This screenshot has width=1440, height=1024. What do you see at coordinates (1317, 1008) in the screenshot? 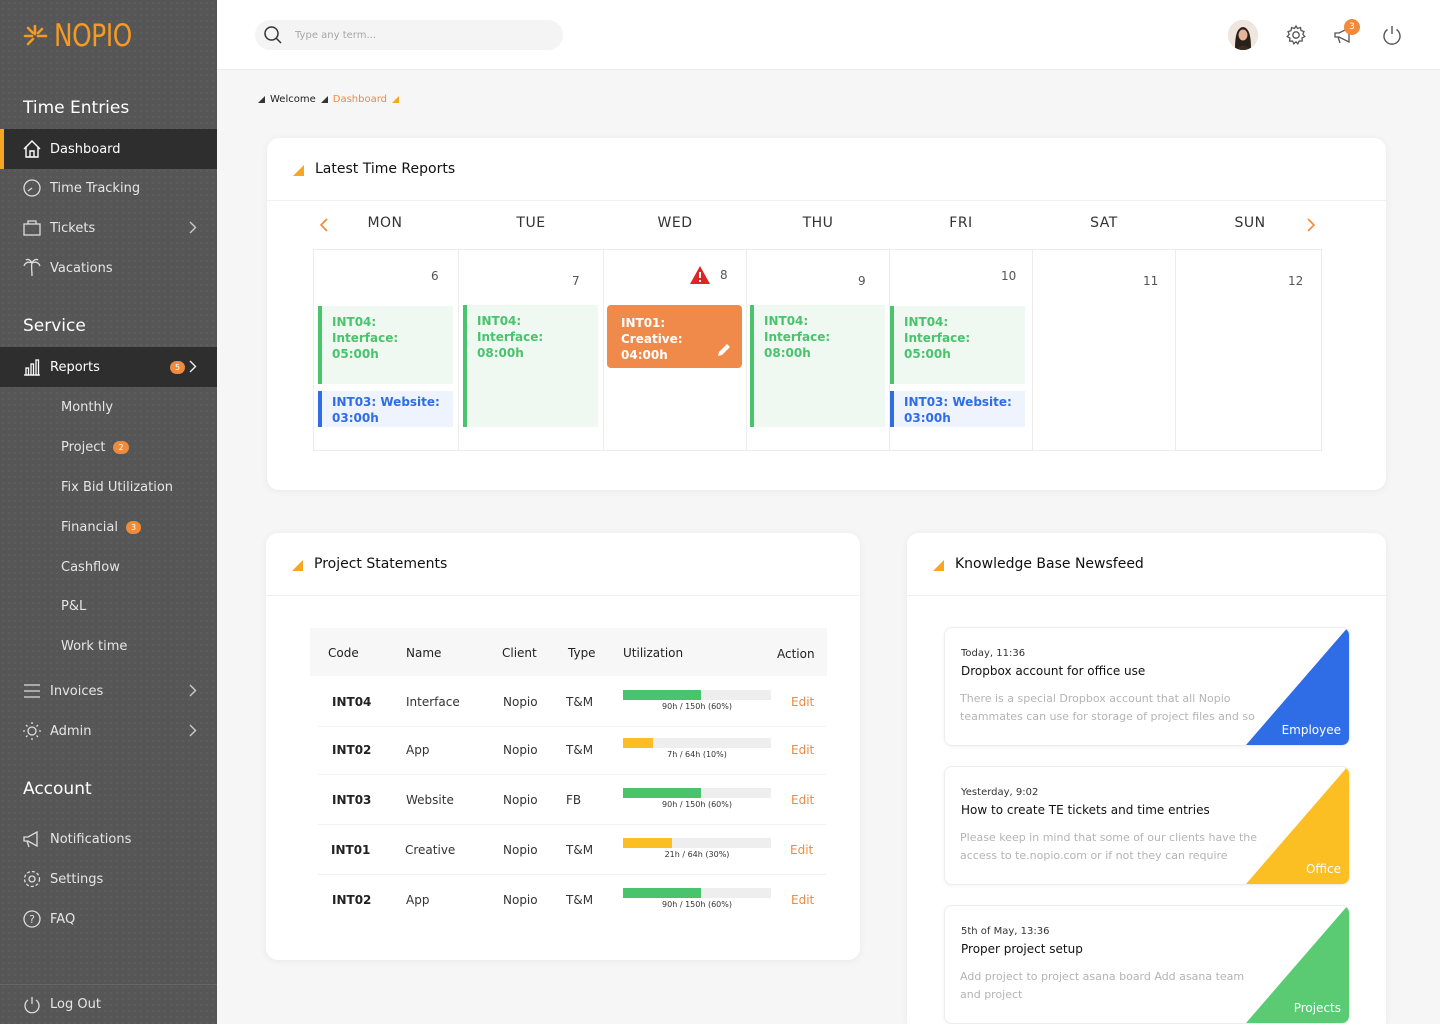
I see `category-tag: Projects` at bounding box center [1317, 1008].